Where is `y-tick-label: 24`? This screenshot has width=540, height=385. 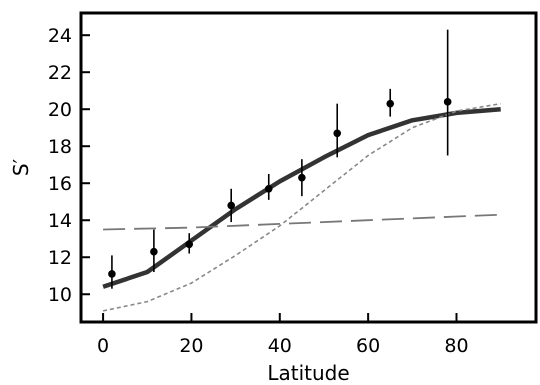 y-tick-label: 24 is located at coordinates (60, 36).